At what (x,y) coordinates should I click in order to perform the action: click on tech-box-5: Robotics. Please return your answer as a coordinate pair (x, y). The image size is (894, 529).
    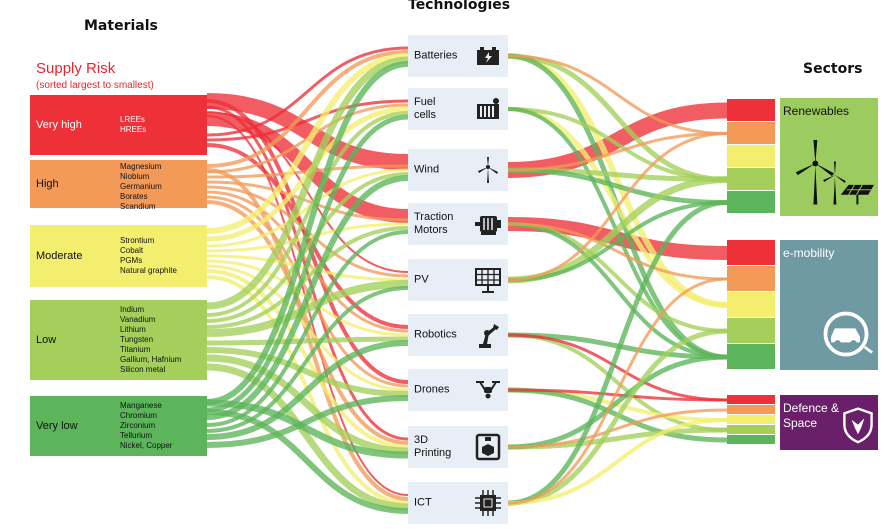
    Looking at the image, I should click on (458, 335).